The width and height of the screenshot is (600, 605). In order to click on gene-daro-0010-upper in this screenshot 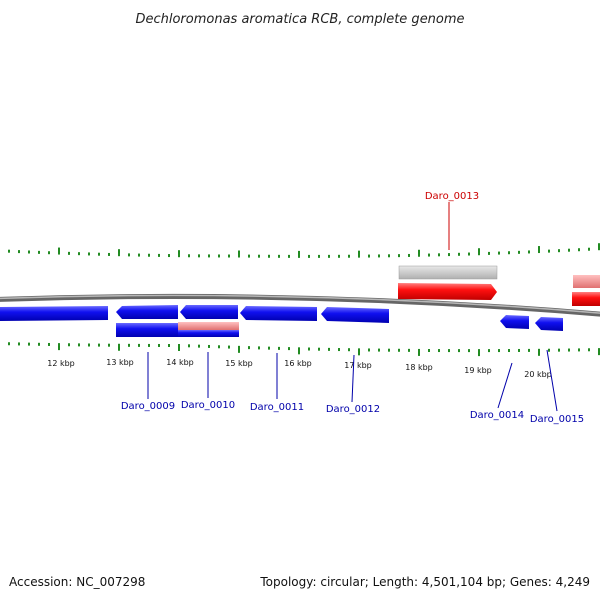, I will do `click(208, 326)`.